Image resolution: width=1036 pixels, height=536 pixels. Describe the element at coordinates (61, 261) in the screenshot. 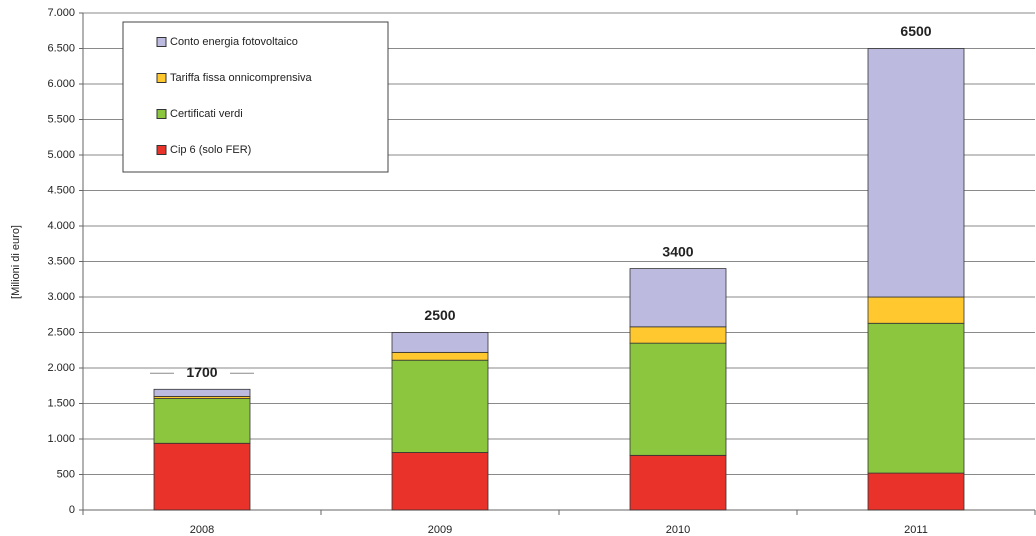

I see `y-tick-label: 3.500` at that location.